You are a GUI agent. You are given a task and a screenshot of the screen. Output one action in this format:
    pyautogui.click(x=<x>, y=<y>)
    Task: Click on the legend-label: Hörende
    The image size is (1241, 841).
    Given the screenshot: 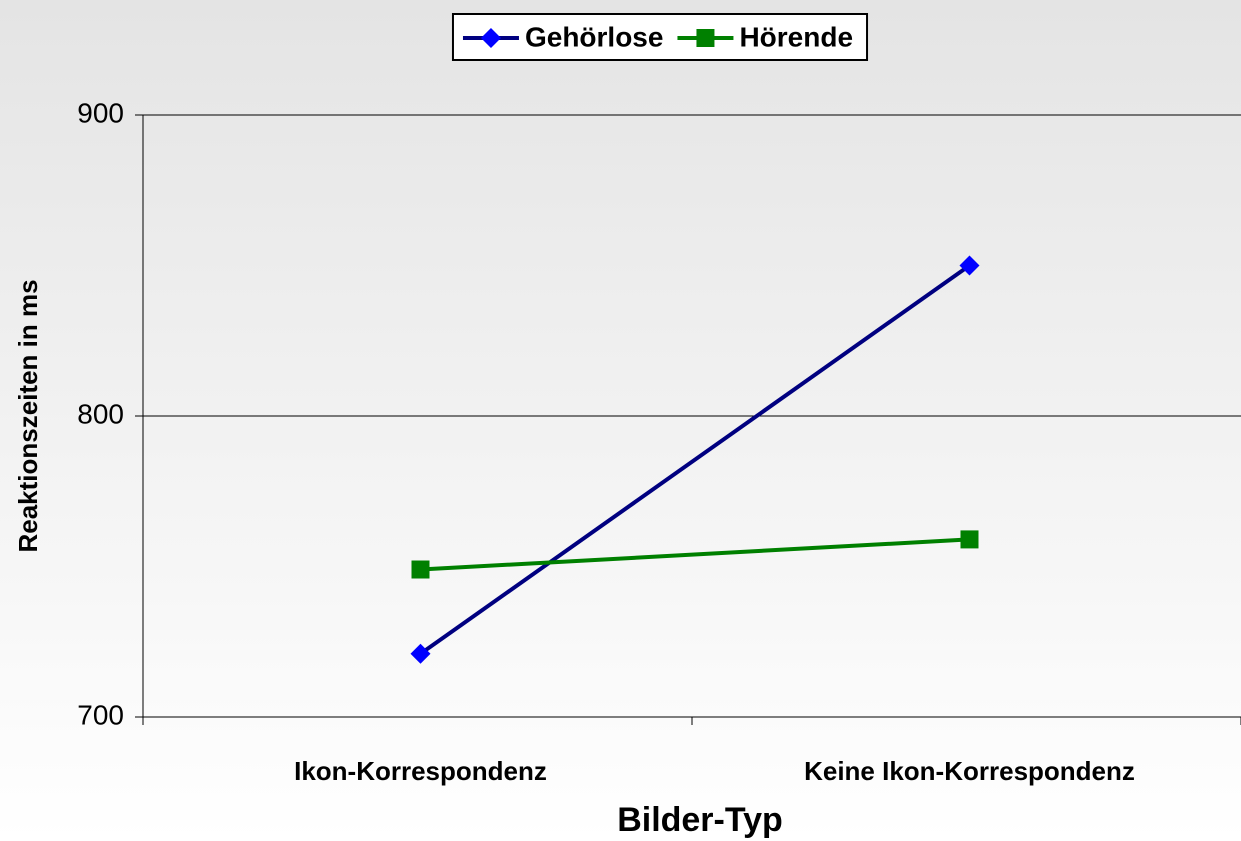 What is the action you would take?
    pyautogui.click(x=796, y=36)
    